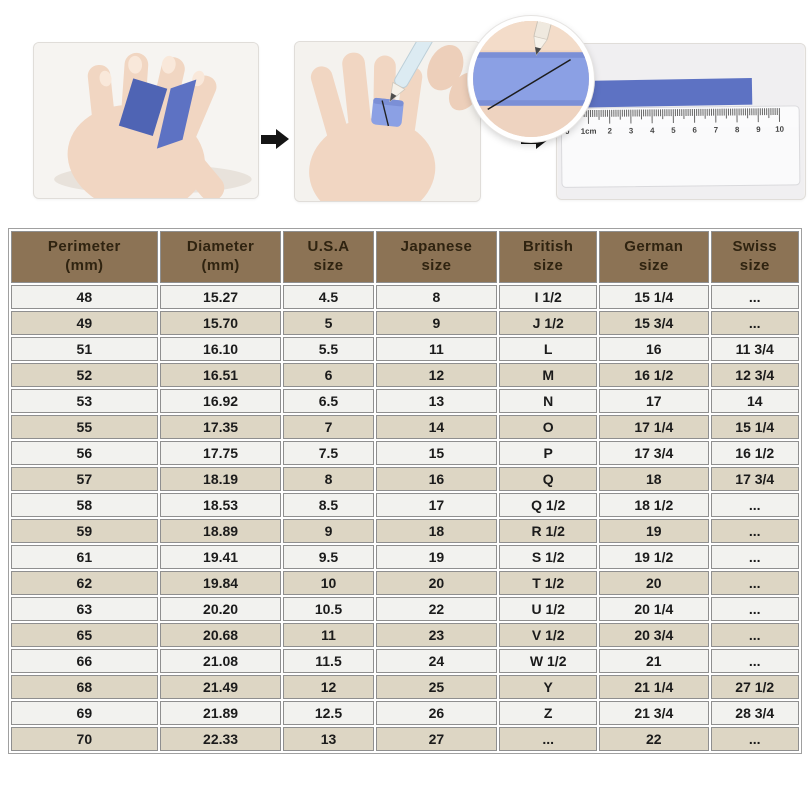  What do you see at coordinates (654, 257) in the screenshot?
I see `column-header-german-size: German size` at bounding box center [654, 257].